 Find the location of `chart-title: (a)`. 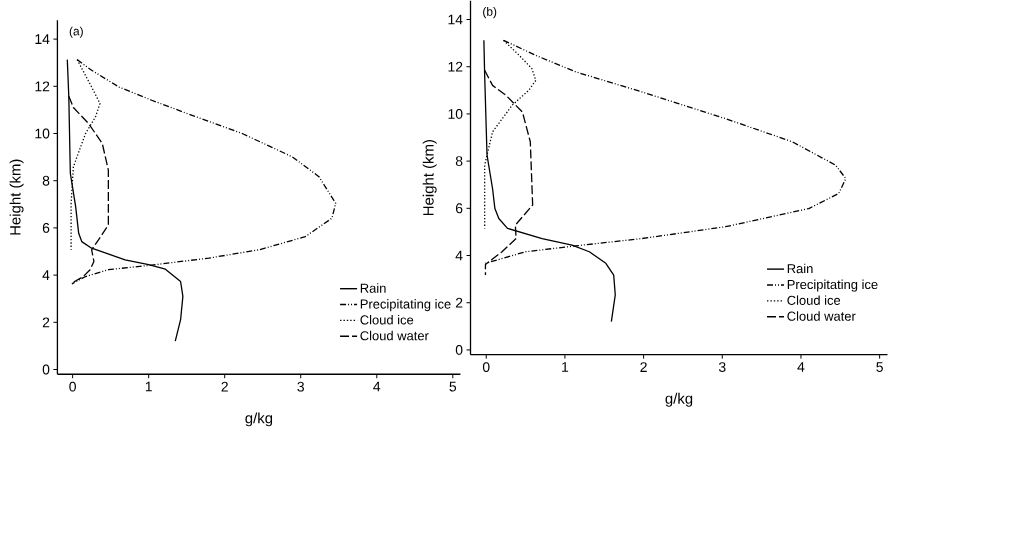

chart-title: (a) is located at coordinates (76, 32).